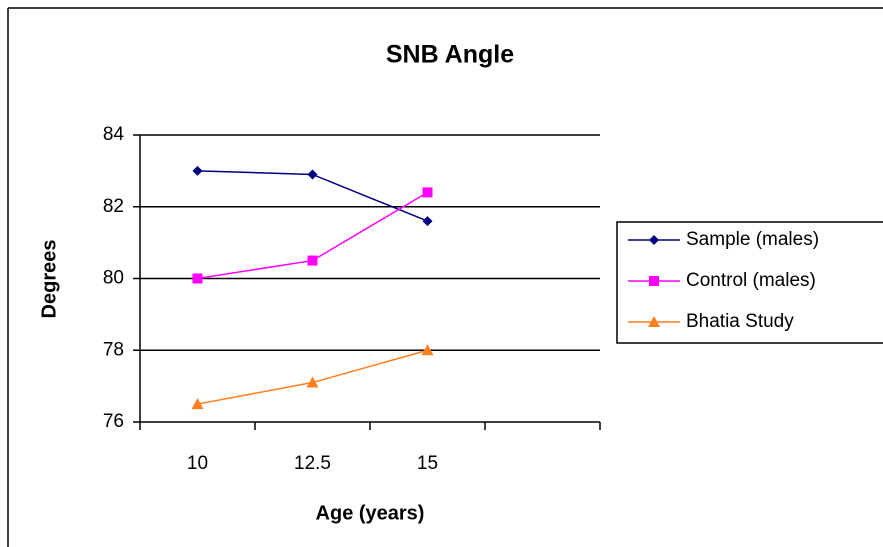 This screenshot has width=883, height=547. Describe the element at coordinates (427, 463) in the screenshot. I see `x-tick-label: 15` at that location.